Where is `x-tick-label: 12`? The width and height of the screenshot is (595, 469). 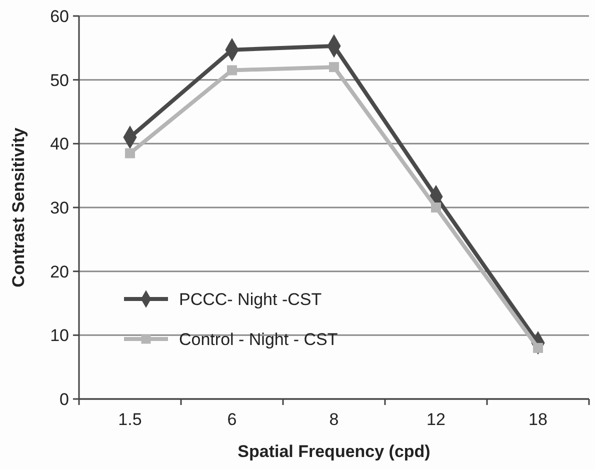
x-tick-label: 12 is located at coordinates (436, 419).